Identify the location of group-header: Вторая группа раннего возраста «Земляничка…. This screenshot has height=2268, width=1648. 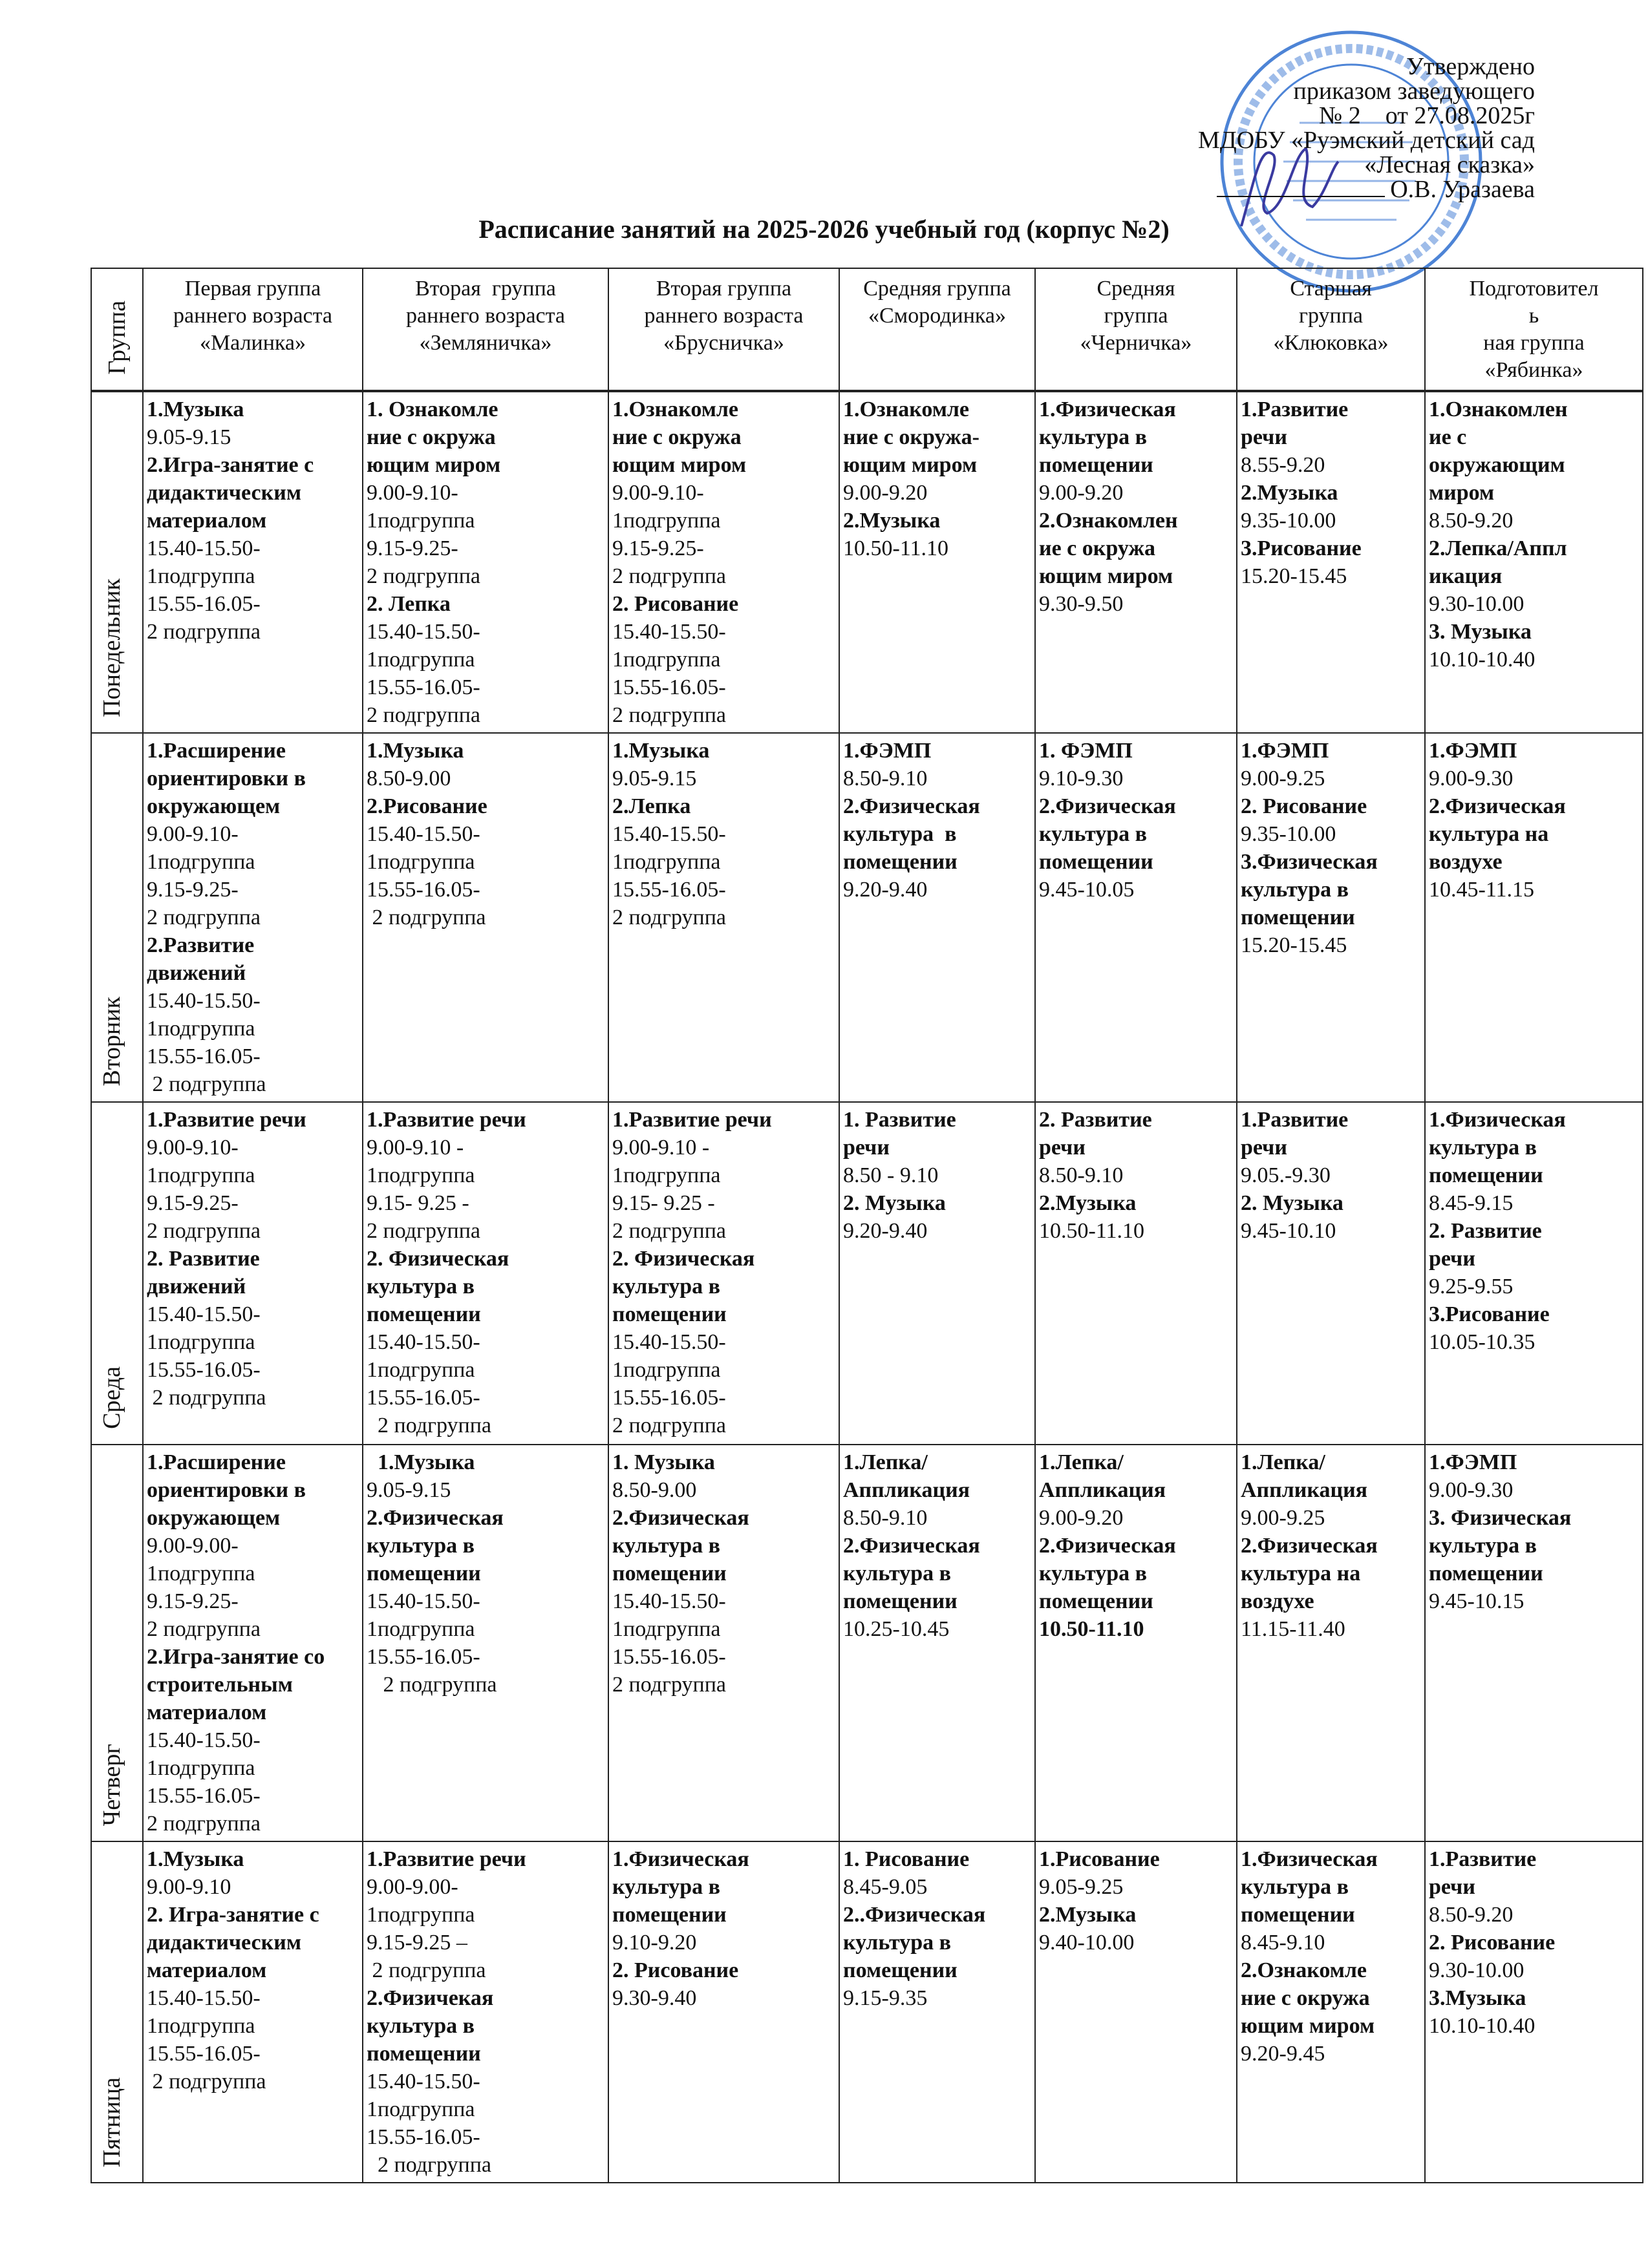
(485, 330).